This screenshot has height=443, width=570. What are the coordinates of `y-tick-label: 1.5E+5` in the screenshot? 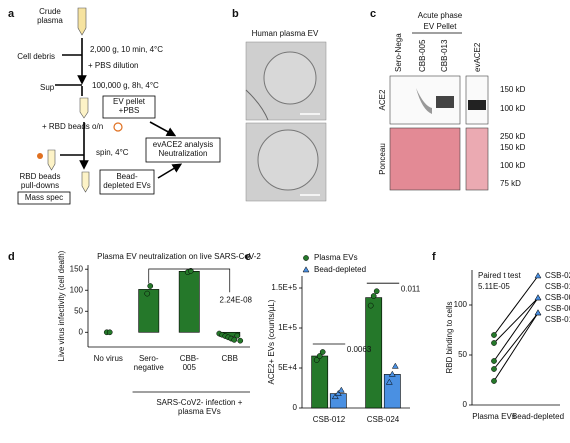 It's located at (284, 287).